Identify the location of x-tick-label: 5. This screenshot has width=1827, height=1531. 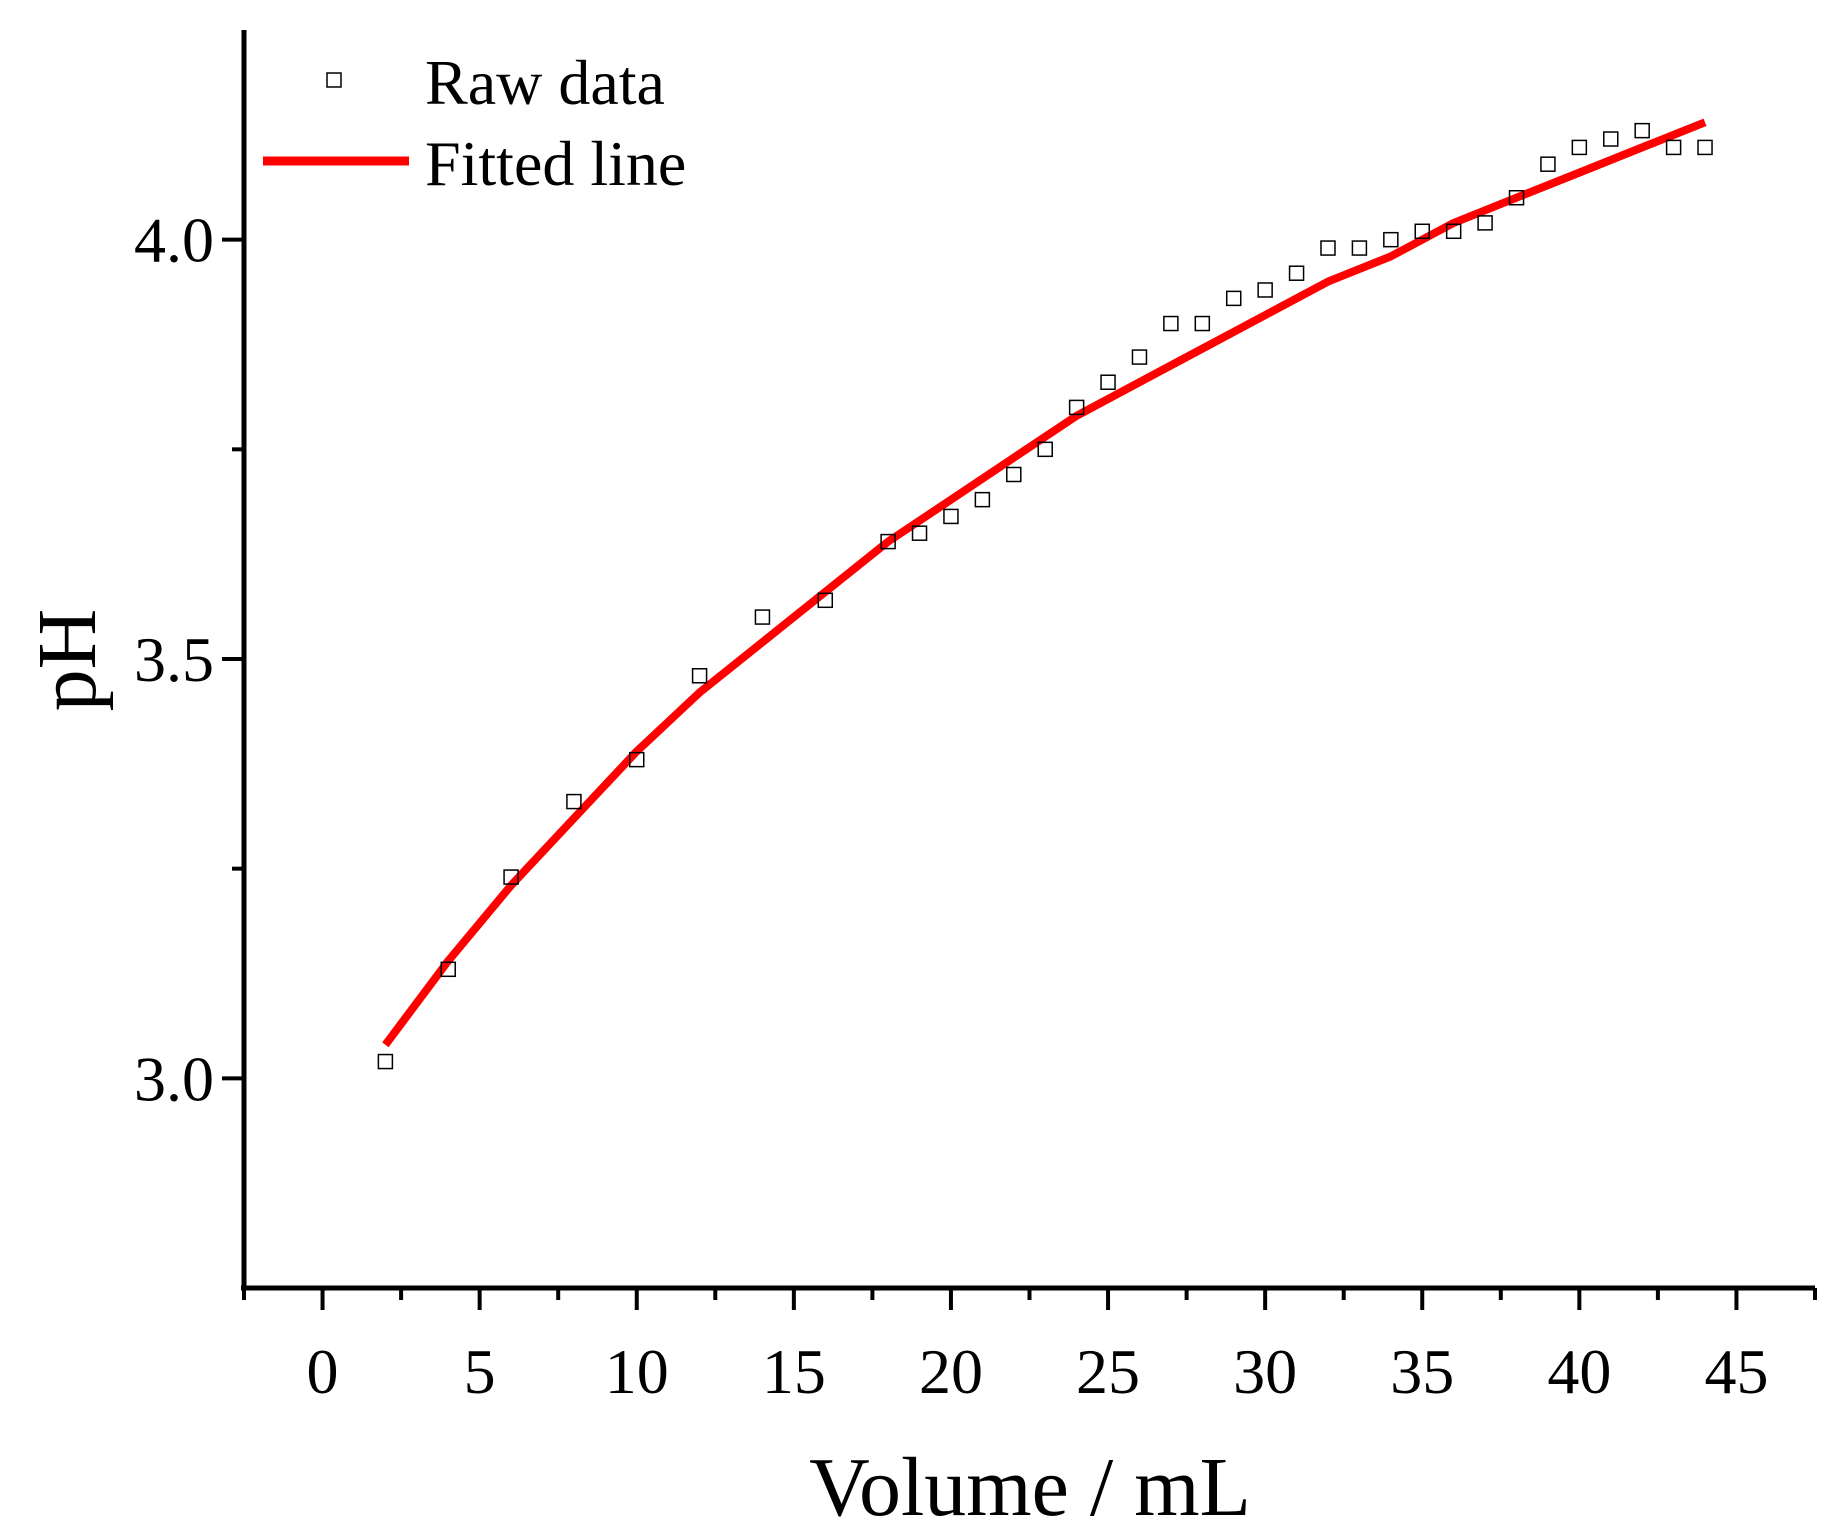
(480, 1371).